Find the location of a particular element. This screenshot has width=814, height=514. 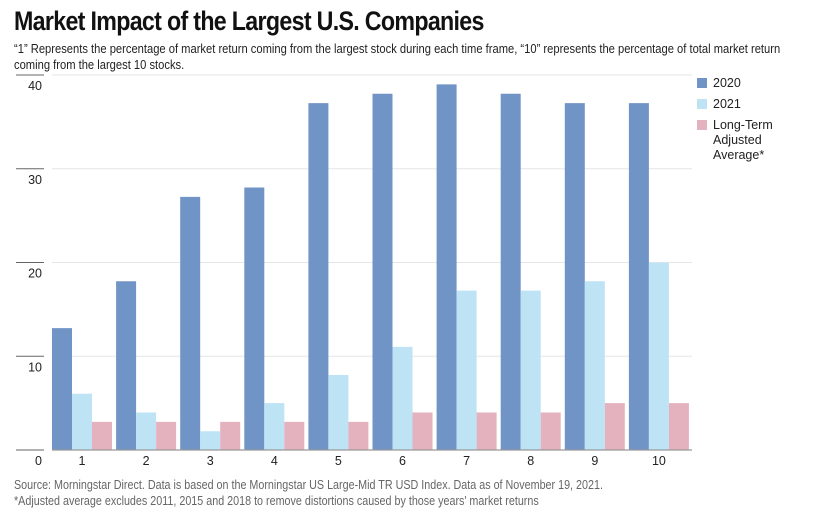

legend-item: Long-Term Adjusted Average* is located at coordinates (755, 140).